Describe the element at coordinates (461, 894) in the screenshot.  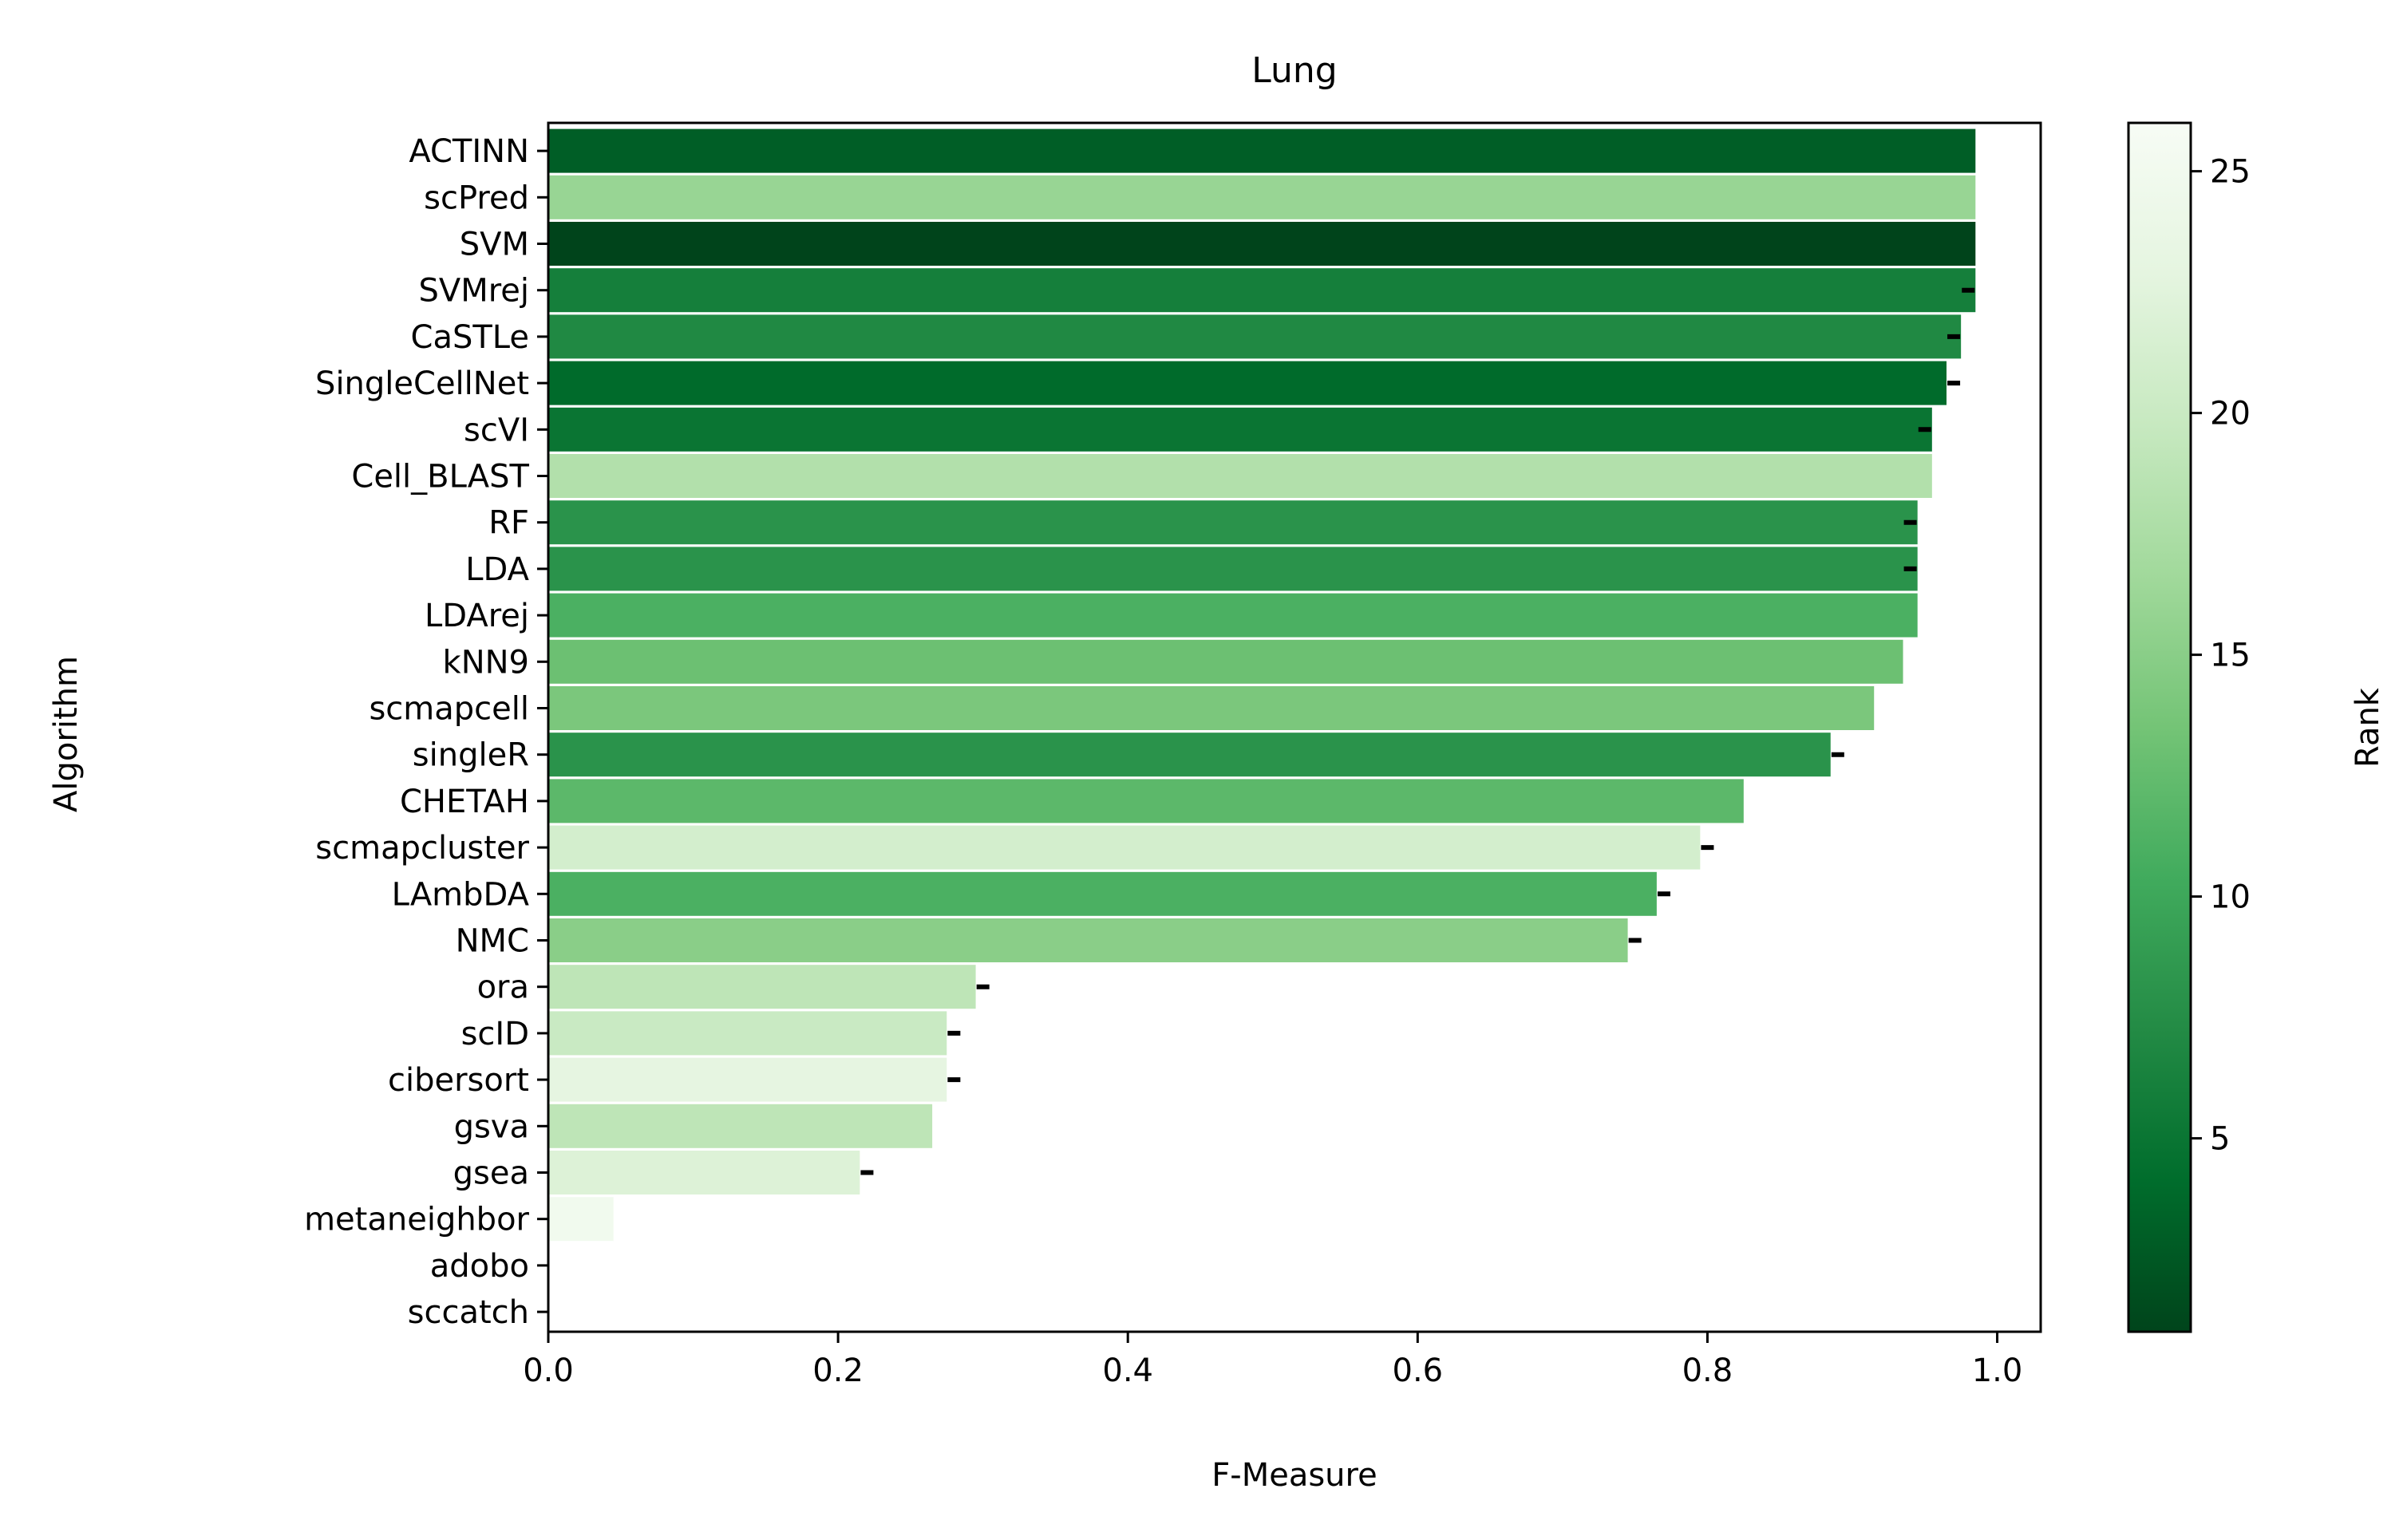
I see `y-tick-label: LAmbDA` at that location.